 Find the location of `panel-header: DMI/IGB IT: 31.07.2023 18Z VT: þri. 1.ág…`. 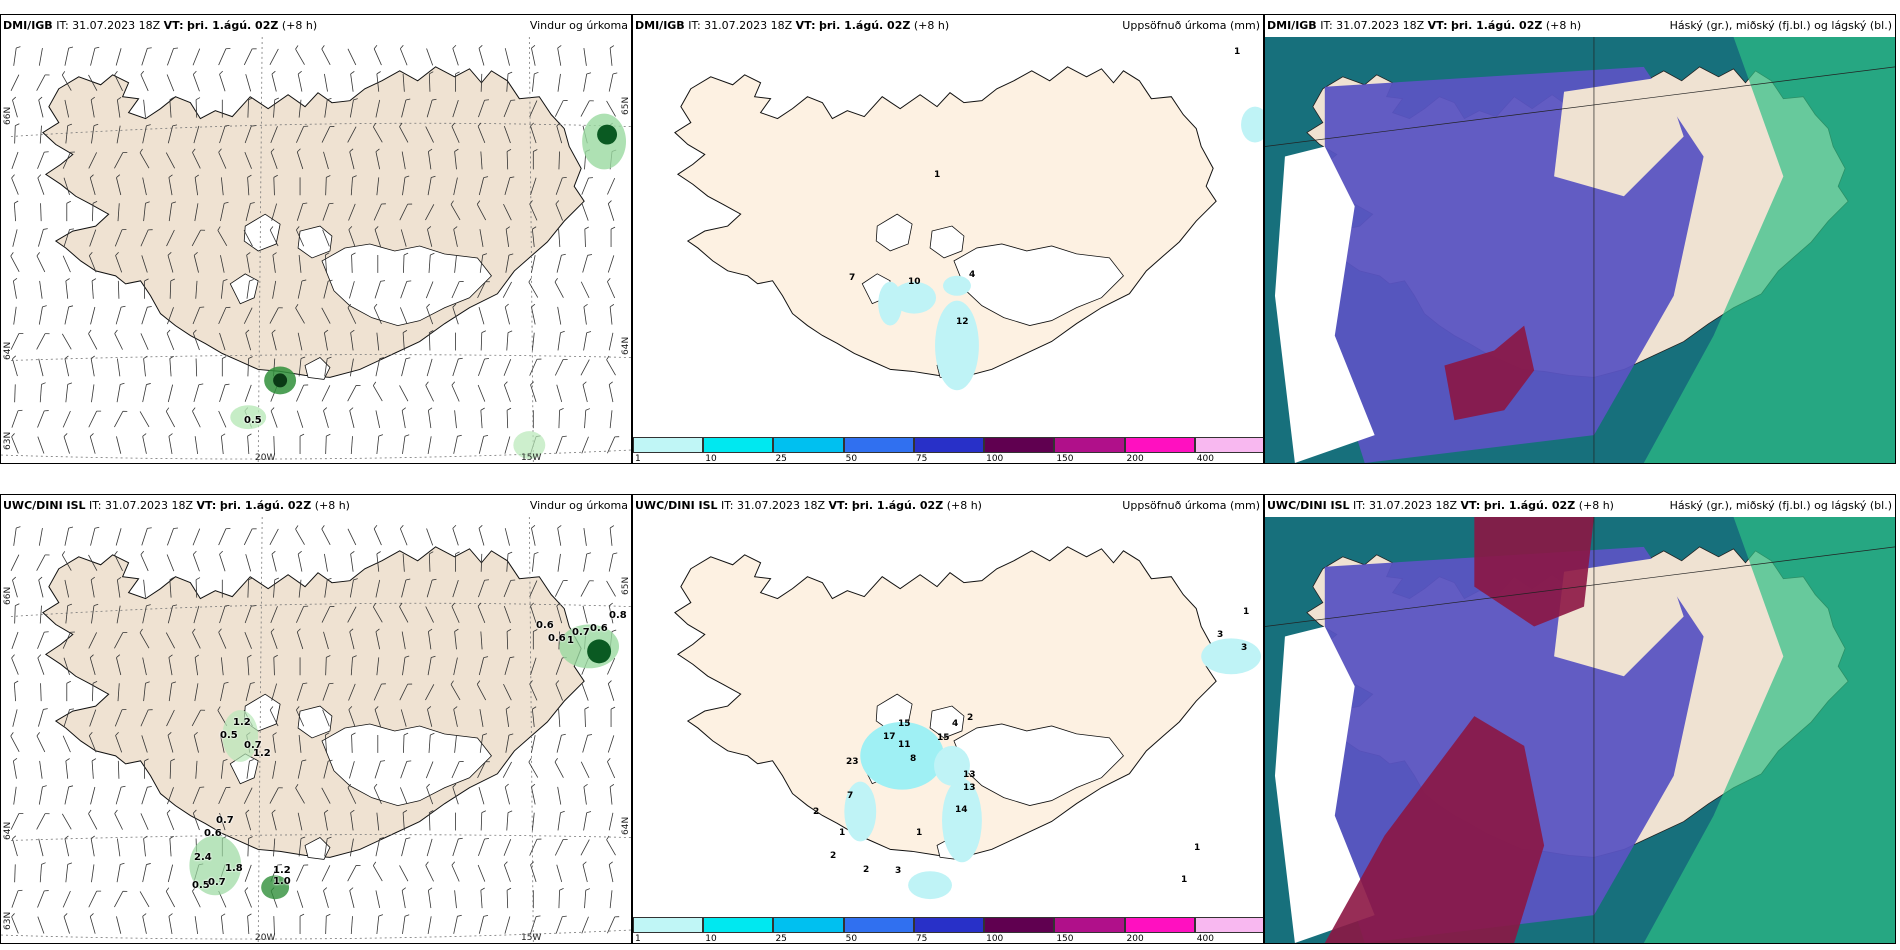

panel-header: DMI/IGB IT: 31.07.2023 18Z VT: þri. 1.ág… is located at coordinates (1580, 26).